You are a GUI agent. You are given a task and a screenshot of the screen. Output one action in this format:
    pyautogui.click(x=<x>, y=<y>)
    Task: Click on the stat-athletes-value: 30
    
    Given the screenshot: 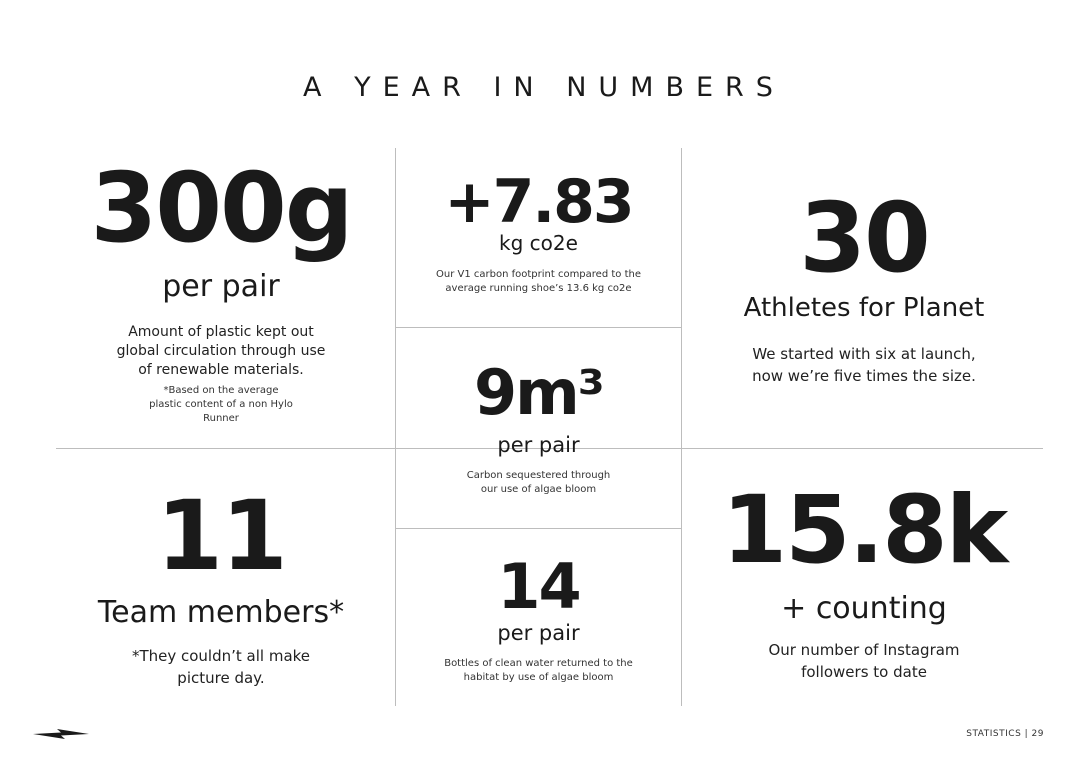 What is the action you would take?
    pyautogui.click(x=865, y=238)
    